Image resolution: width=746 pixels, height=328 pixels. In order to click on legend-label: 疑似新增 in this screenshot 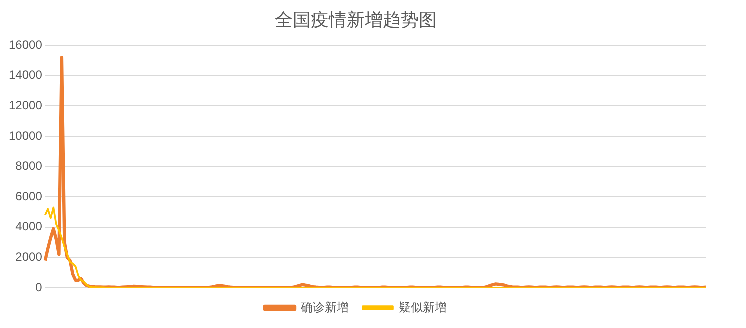, I will do `click(423, 307)`.